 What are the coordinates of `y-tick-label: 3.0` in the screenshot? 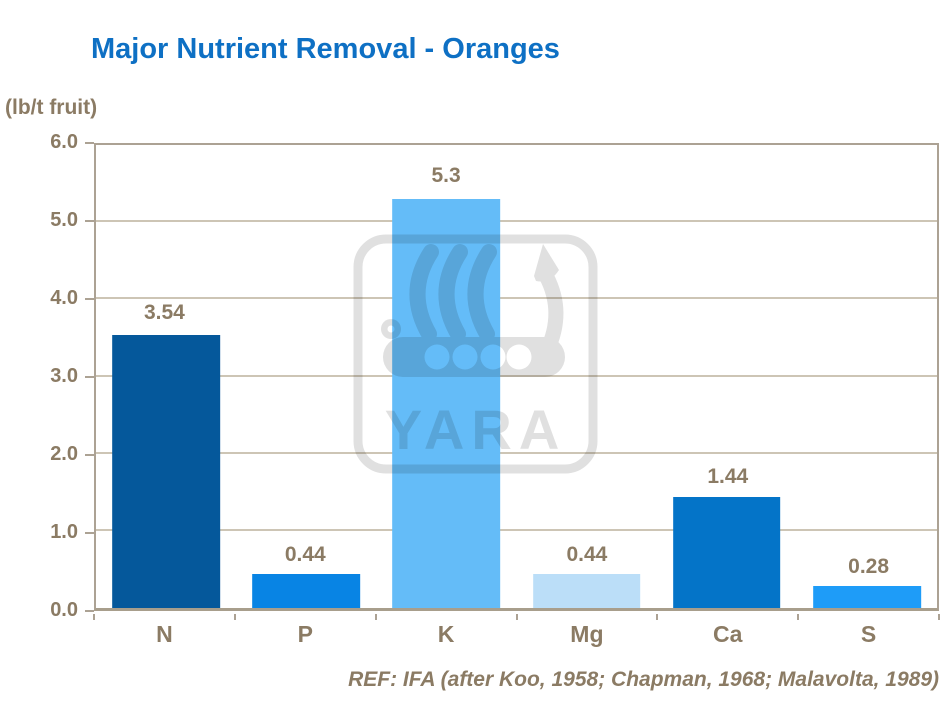 It's located at (64, 376).